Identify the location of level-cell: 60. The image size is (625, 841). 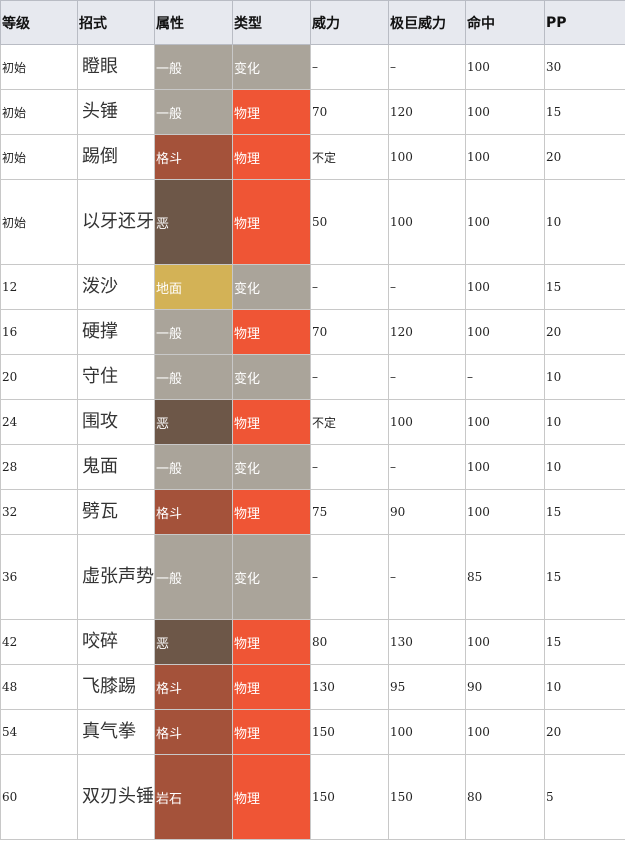
(39, 797).